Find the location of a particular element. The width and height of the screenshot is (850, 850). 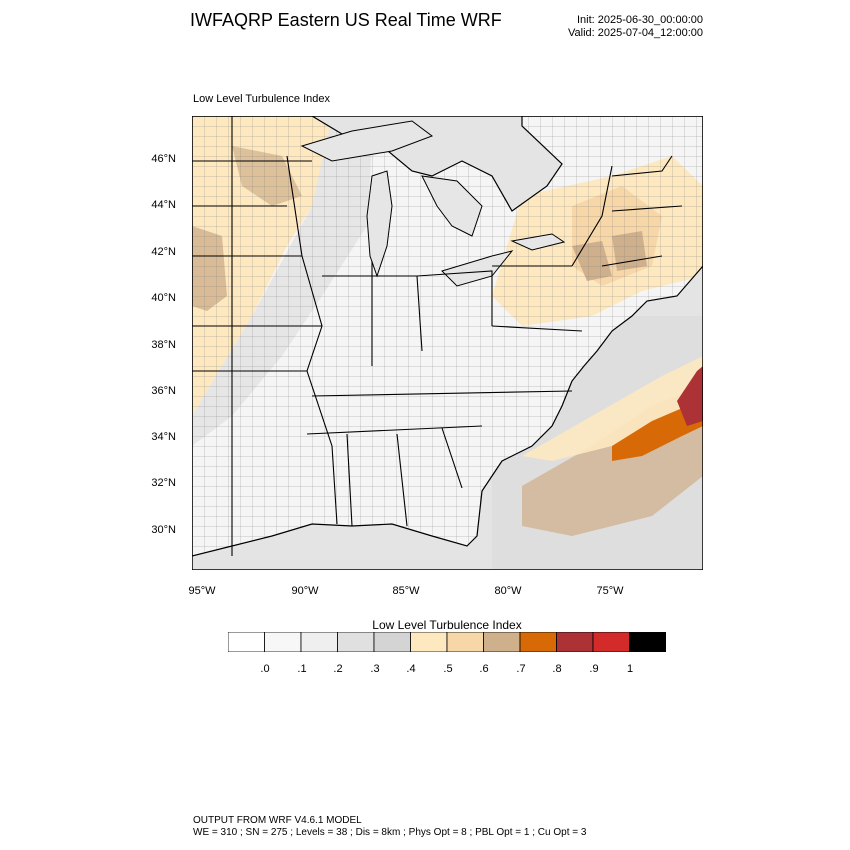

lon-label: 85°W is located at coordinates (406, 591).